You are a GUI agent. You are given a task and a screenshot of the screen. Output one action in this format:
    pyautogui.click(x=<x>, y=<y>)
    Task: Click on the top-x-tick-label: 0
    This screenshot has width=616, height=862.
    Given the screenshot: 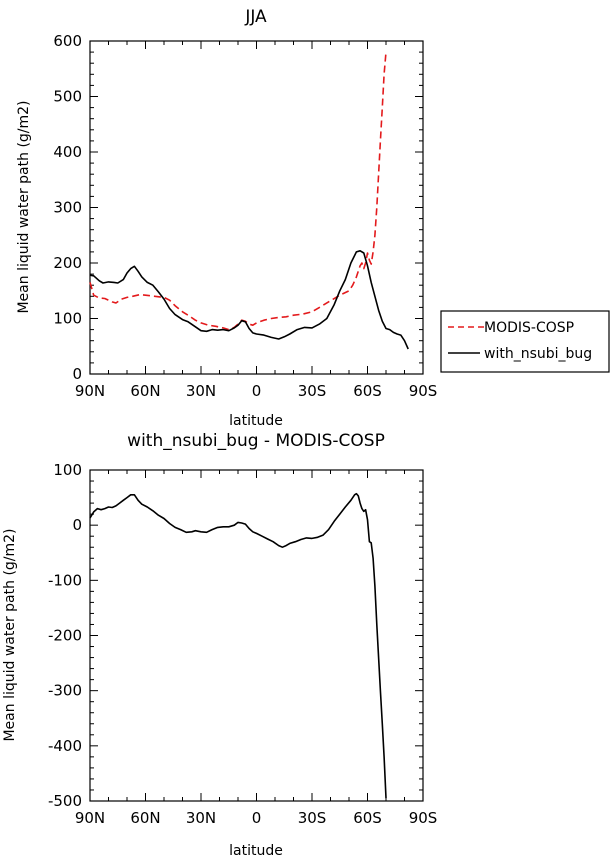 What is the action you would take?
    pyautogui.click(x=257, y=391)
    